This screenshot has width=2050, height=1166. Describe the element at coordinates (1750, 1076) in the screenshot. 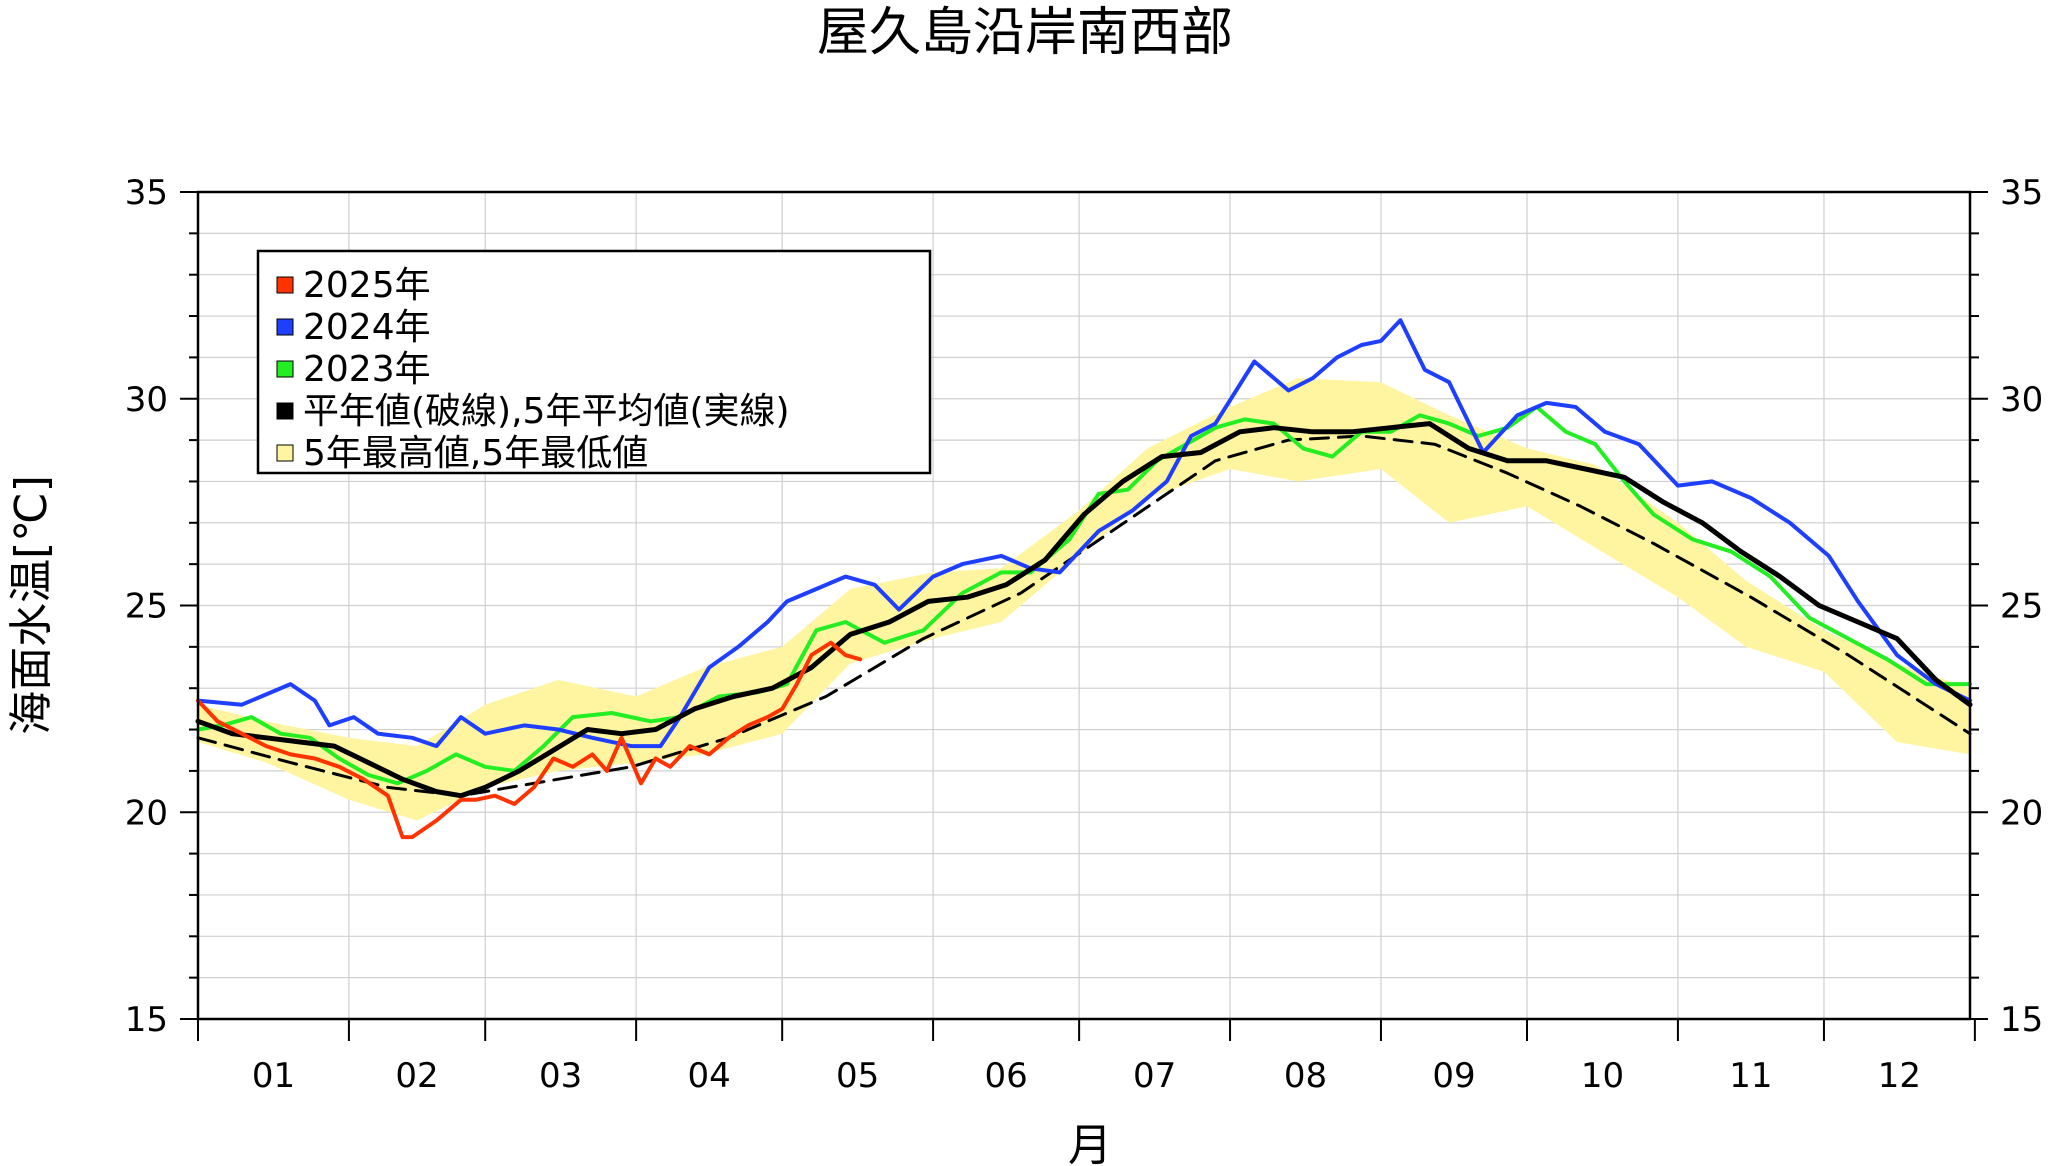

I see `x-tick-label: 11` at that location.